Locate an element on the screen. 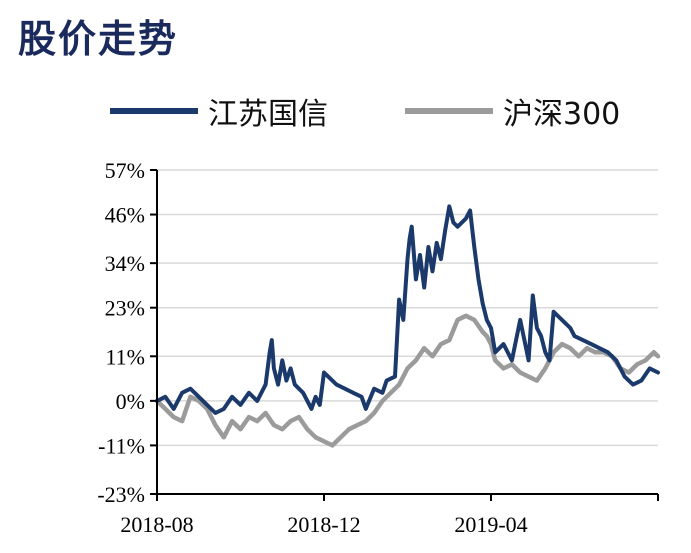 This screenshot has width=691, height=553. y-tick-label: -23% is located at coordinates (121, 494).